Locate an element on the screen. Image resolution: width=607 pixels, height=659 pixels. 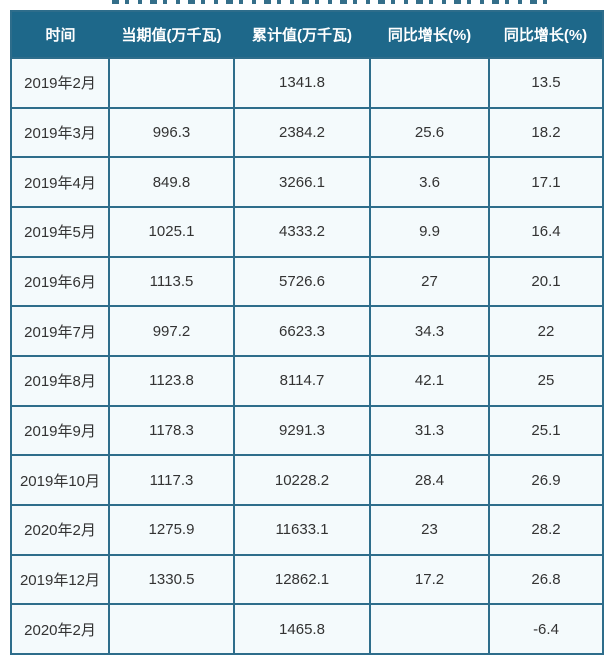
table-row: 2019年4月 849.8 3266.1 3.6 17.1 is located at coordinates (307, 182).